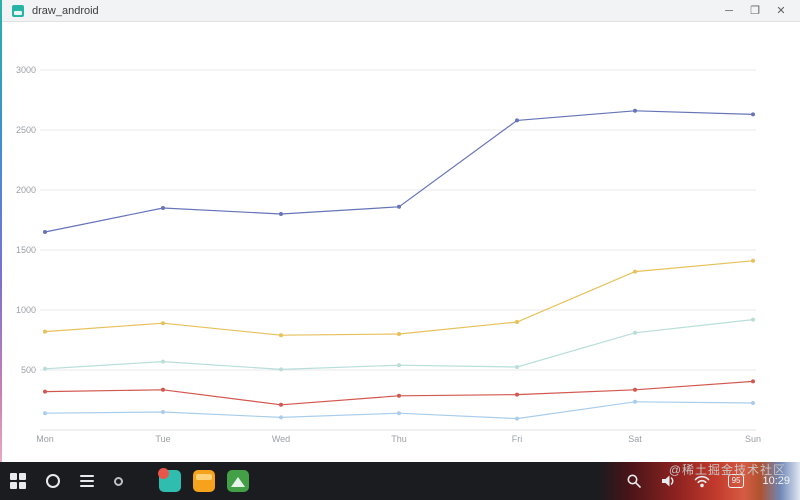  What do you see at coordinates (28, 370) in the screenshot?
I see `svg-text: 500` at bounding box center [28, 370].